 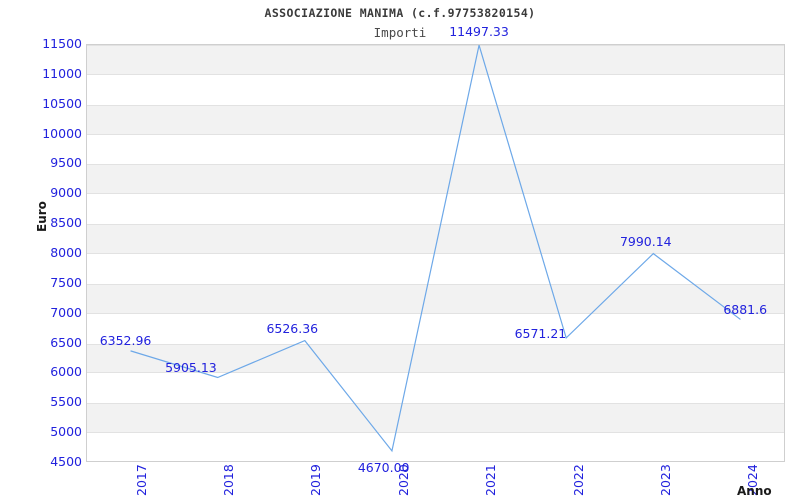 I want to click on chart-title: ASSOCIAZIONE MANIMA (c.f.97753820154), so click(x=400, y=13).